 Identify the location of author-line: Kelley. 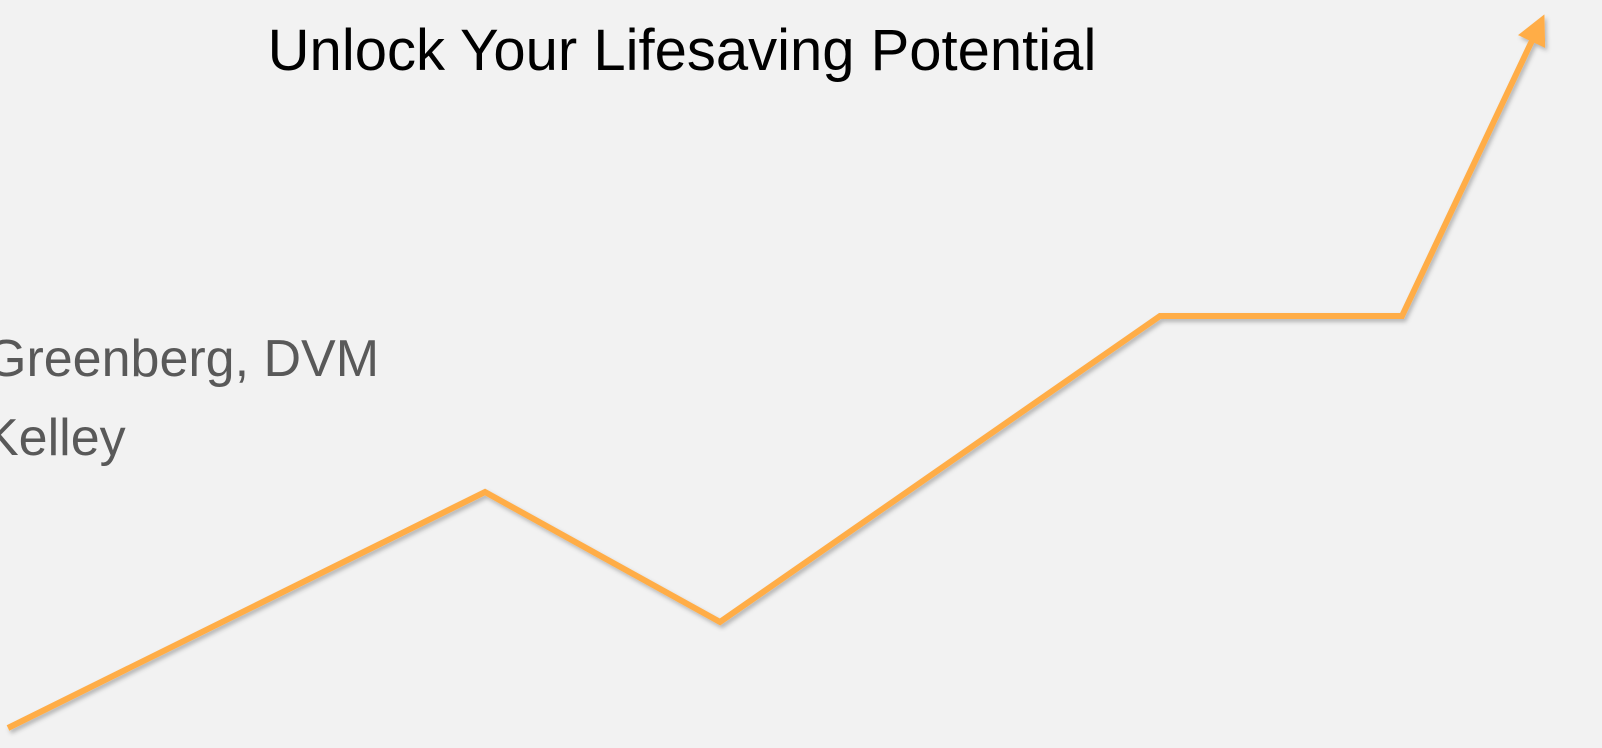
(63, 438).